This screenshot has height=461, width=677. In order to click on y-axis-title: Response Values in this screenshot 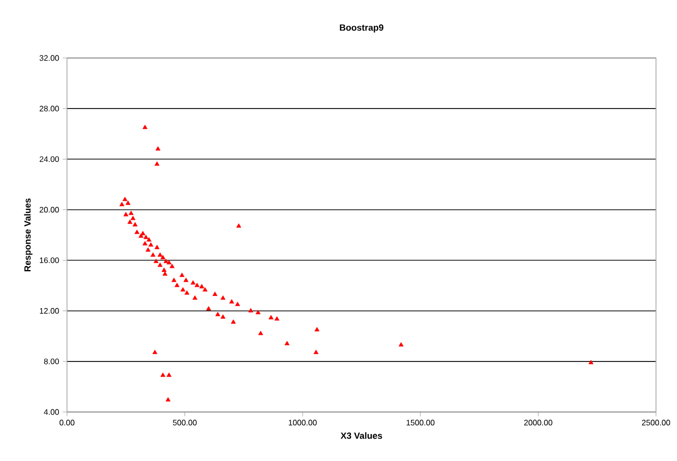, I will do `click(28, 235)`.